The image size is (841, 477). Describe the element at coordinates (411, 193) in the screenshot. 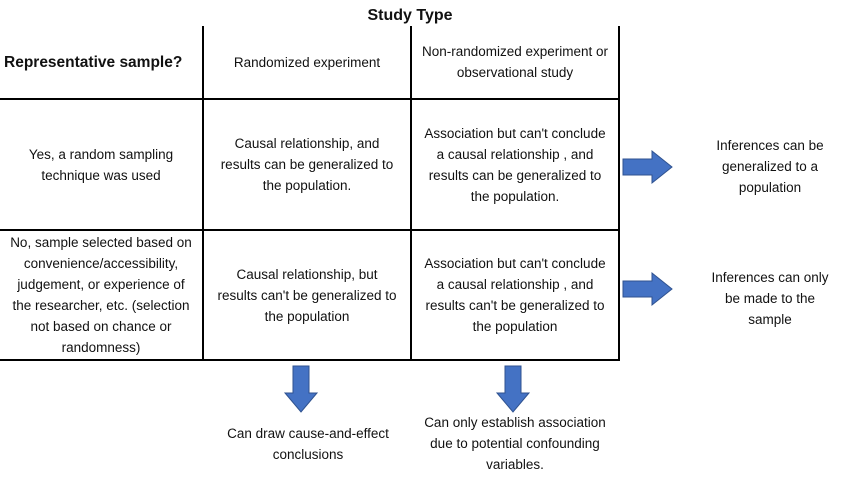

I see `grid-line-v2` at that location.